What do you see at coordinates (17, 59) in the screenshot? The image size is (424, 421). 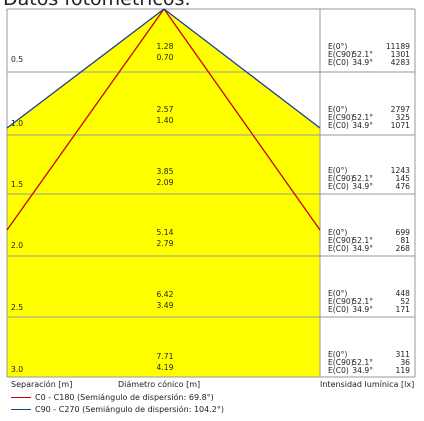 I see `separation-value: 0.5` at bounding box center [17, 59].